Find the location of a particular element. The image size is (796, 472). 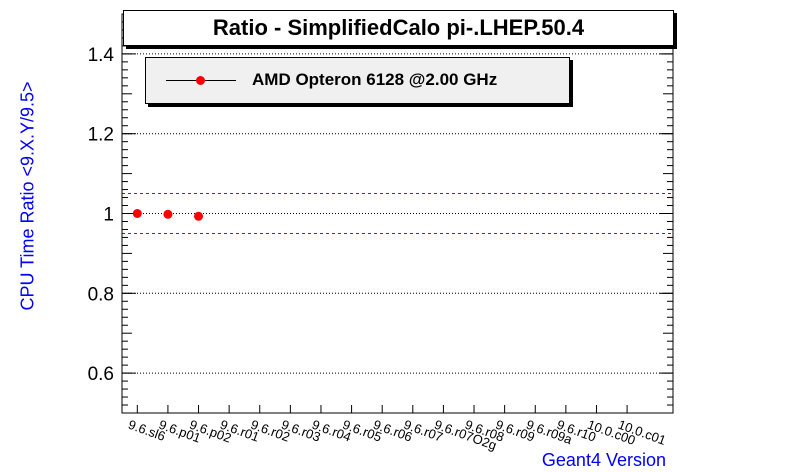

legend-marker is located at coordinates (200, 80).